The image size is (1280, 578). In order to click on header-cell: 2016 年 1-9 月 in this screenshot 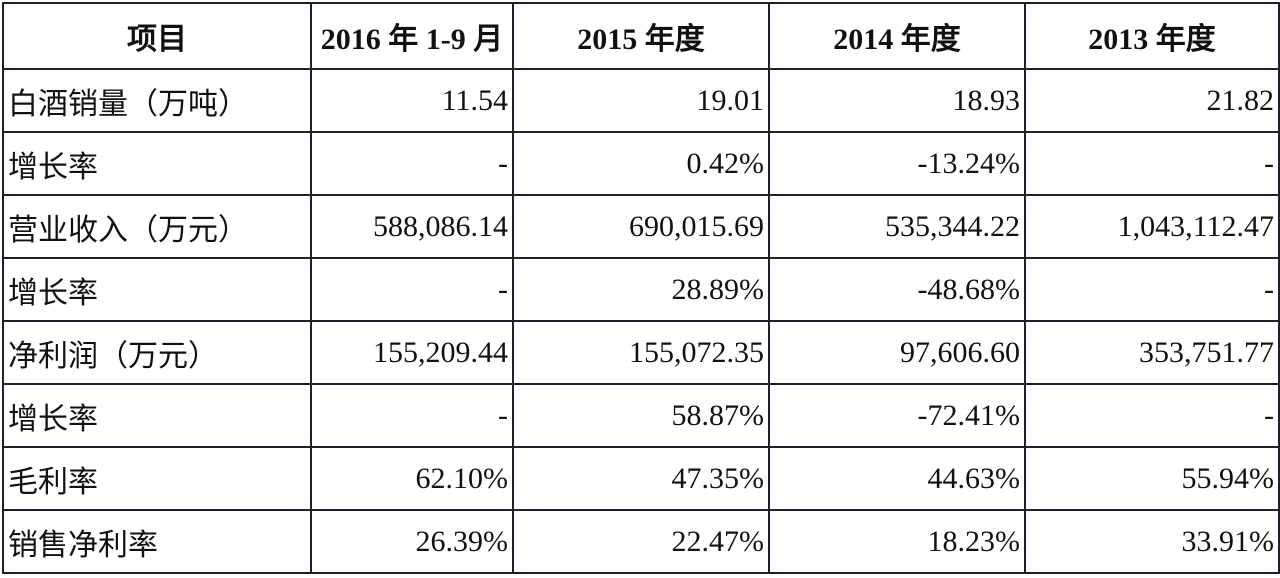, I will do `click(412, 36)`.